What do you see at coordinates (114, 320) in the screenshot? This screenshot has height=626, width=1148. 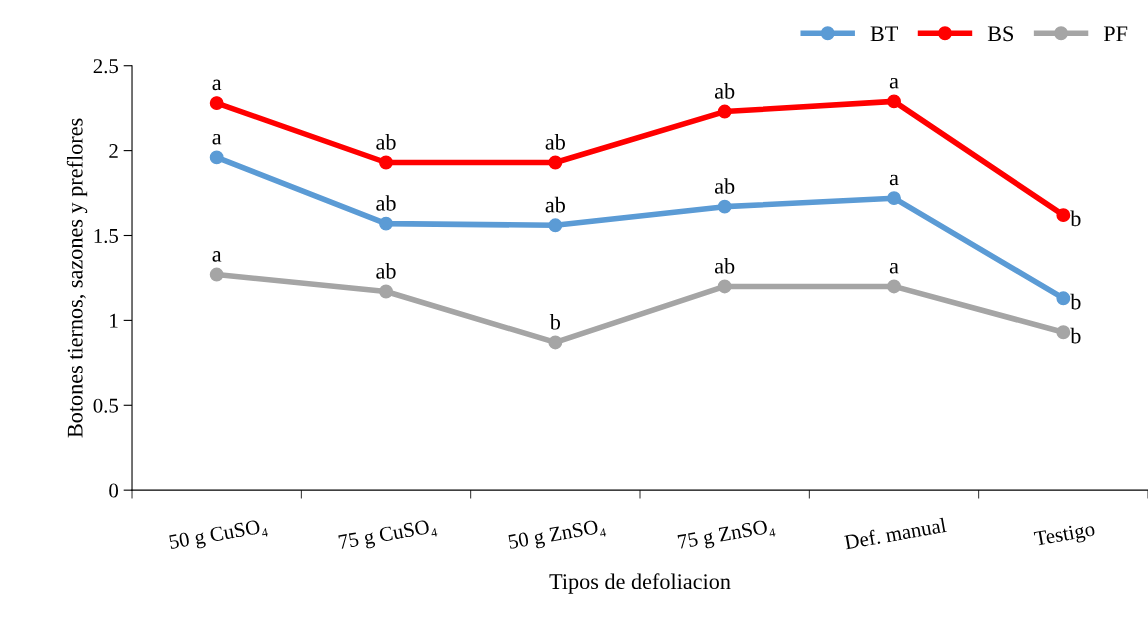 I see `y-tick-label: 1` at bounding box center [114, 320].